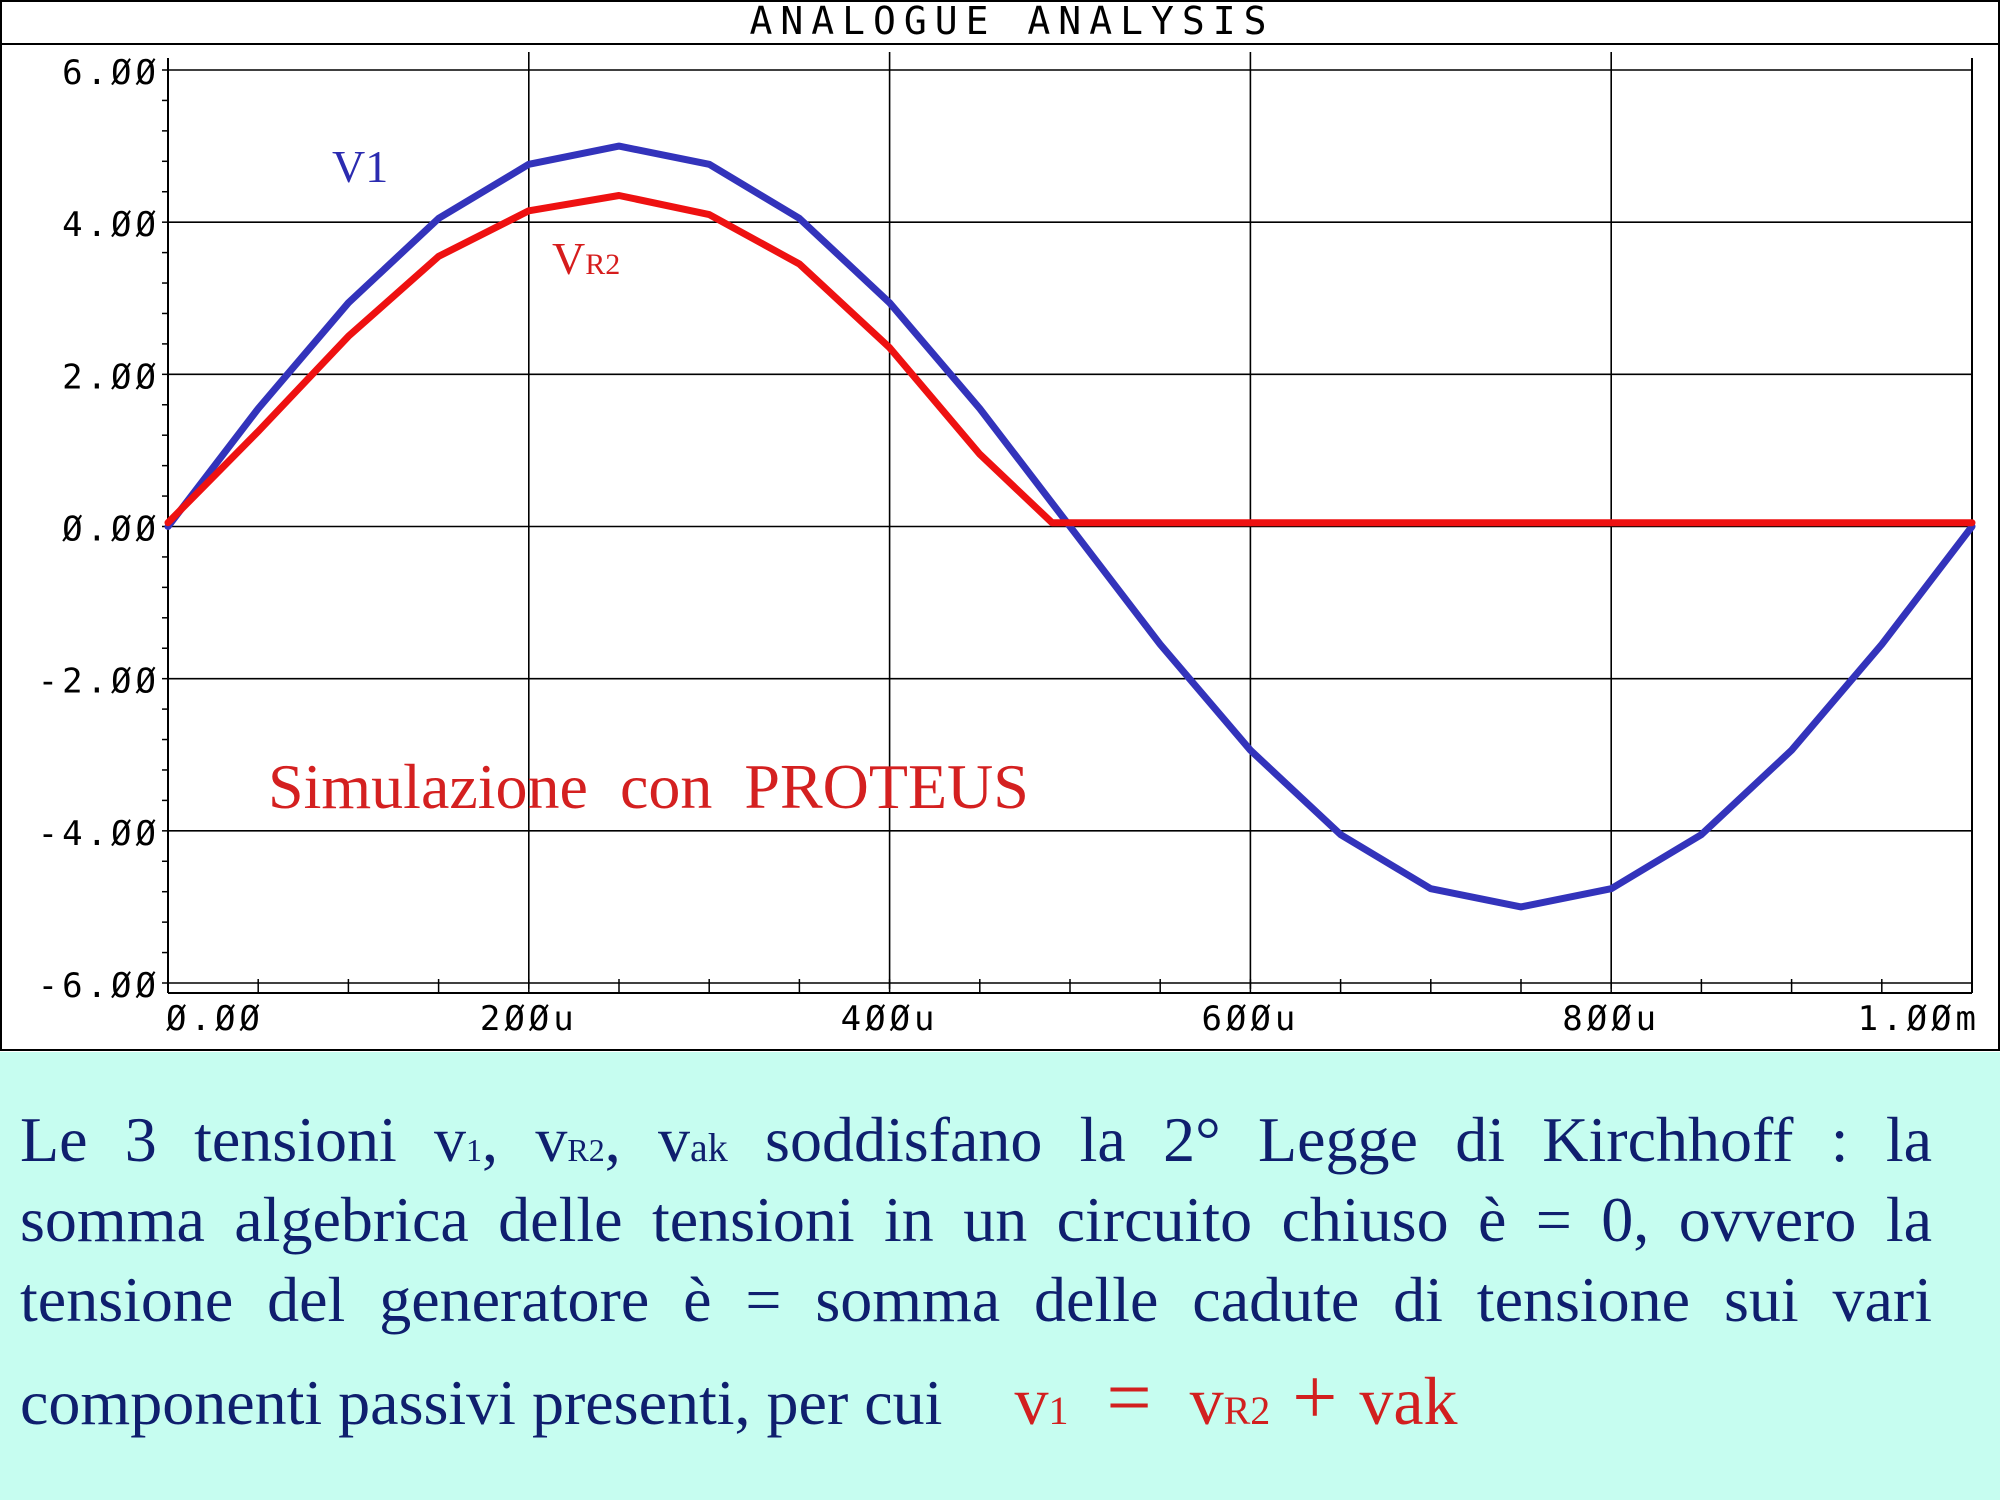 This screenshot has height=1500, width=2000. Describe the element at coordinates (111, 225) in the screenshot. I see `y-tick-label: 4.ØØ` at that location.